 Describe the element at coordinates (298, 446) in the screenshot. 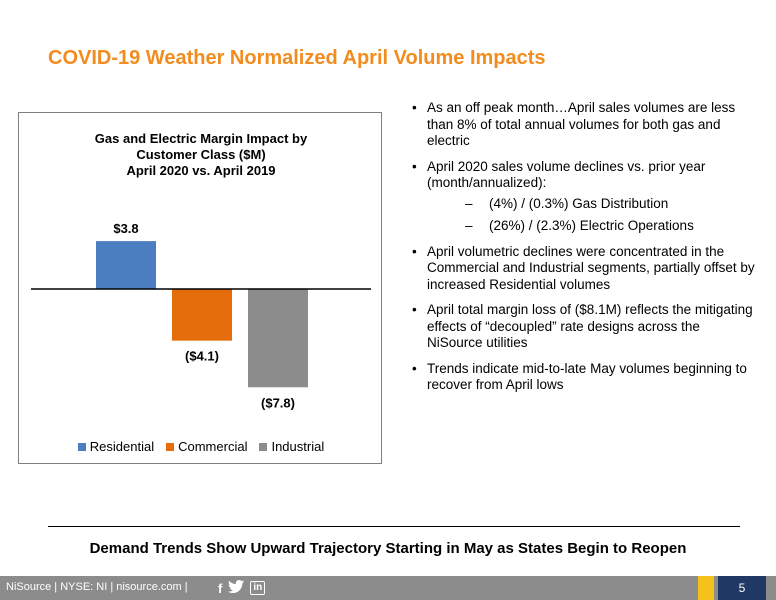

I see `legend-label-industrial: Industrial` at that location.